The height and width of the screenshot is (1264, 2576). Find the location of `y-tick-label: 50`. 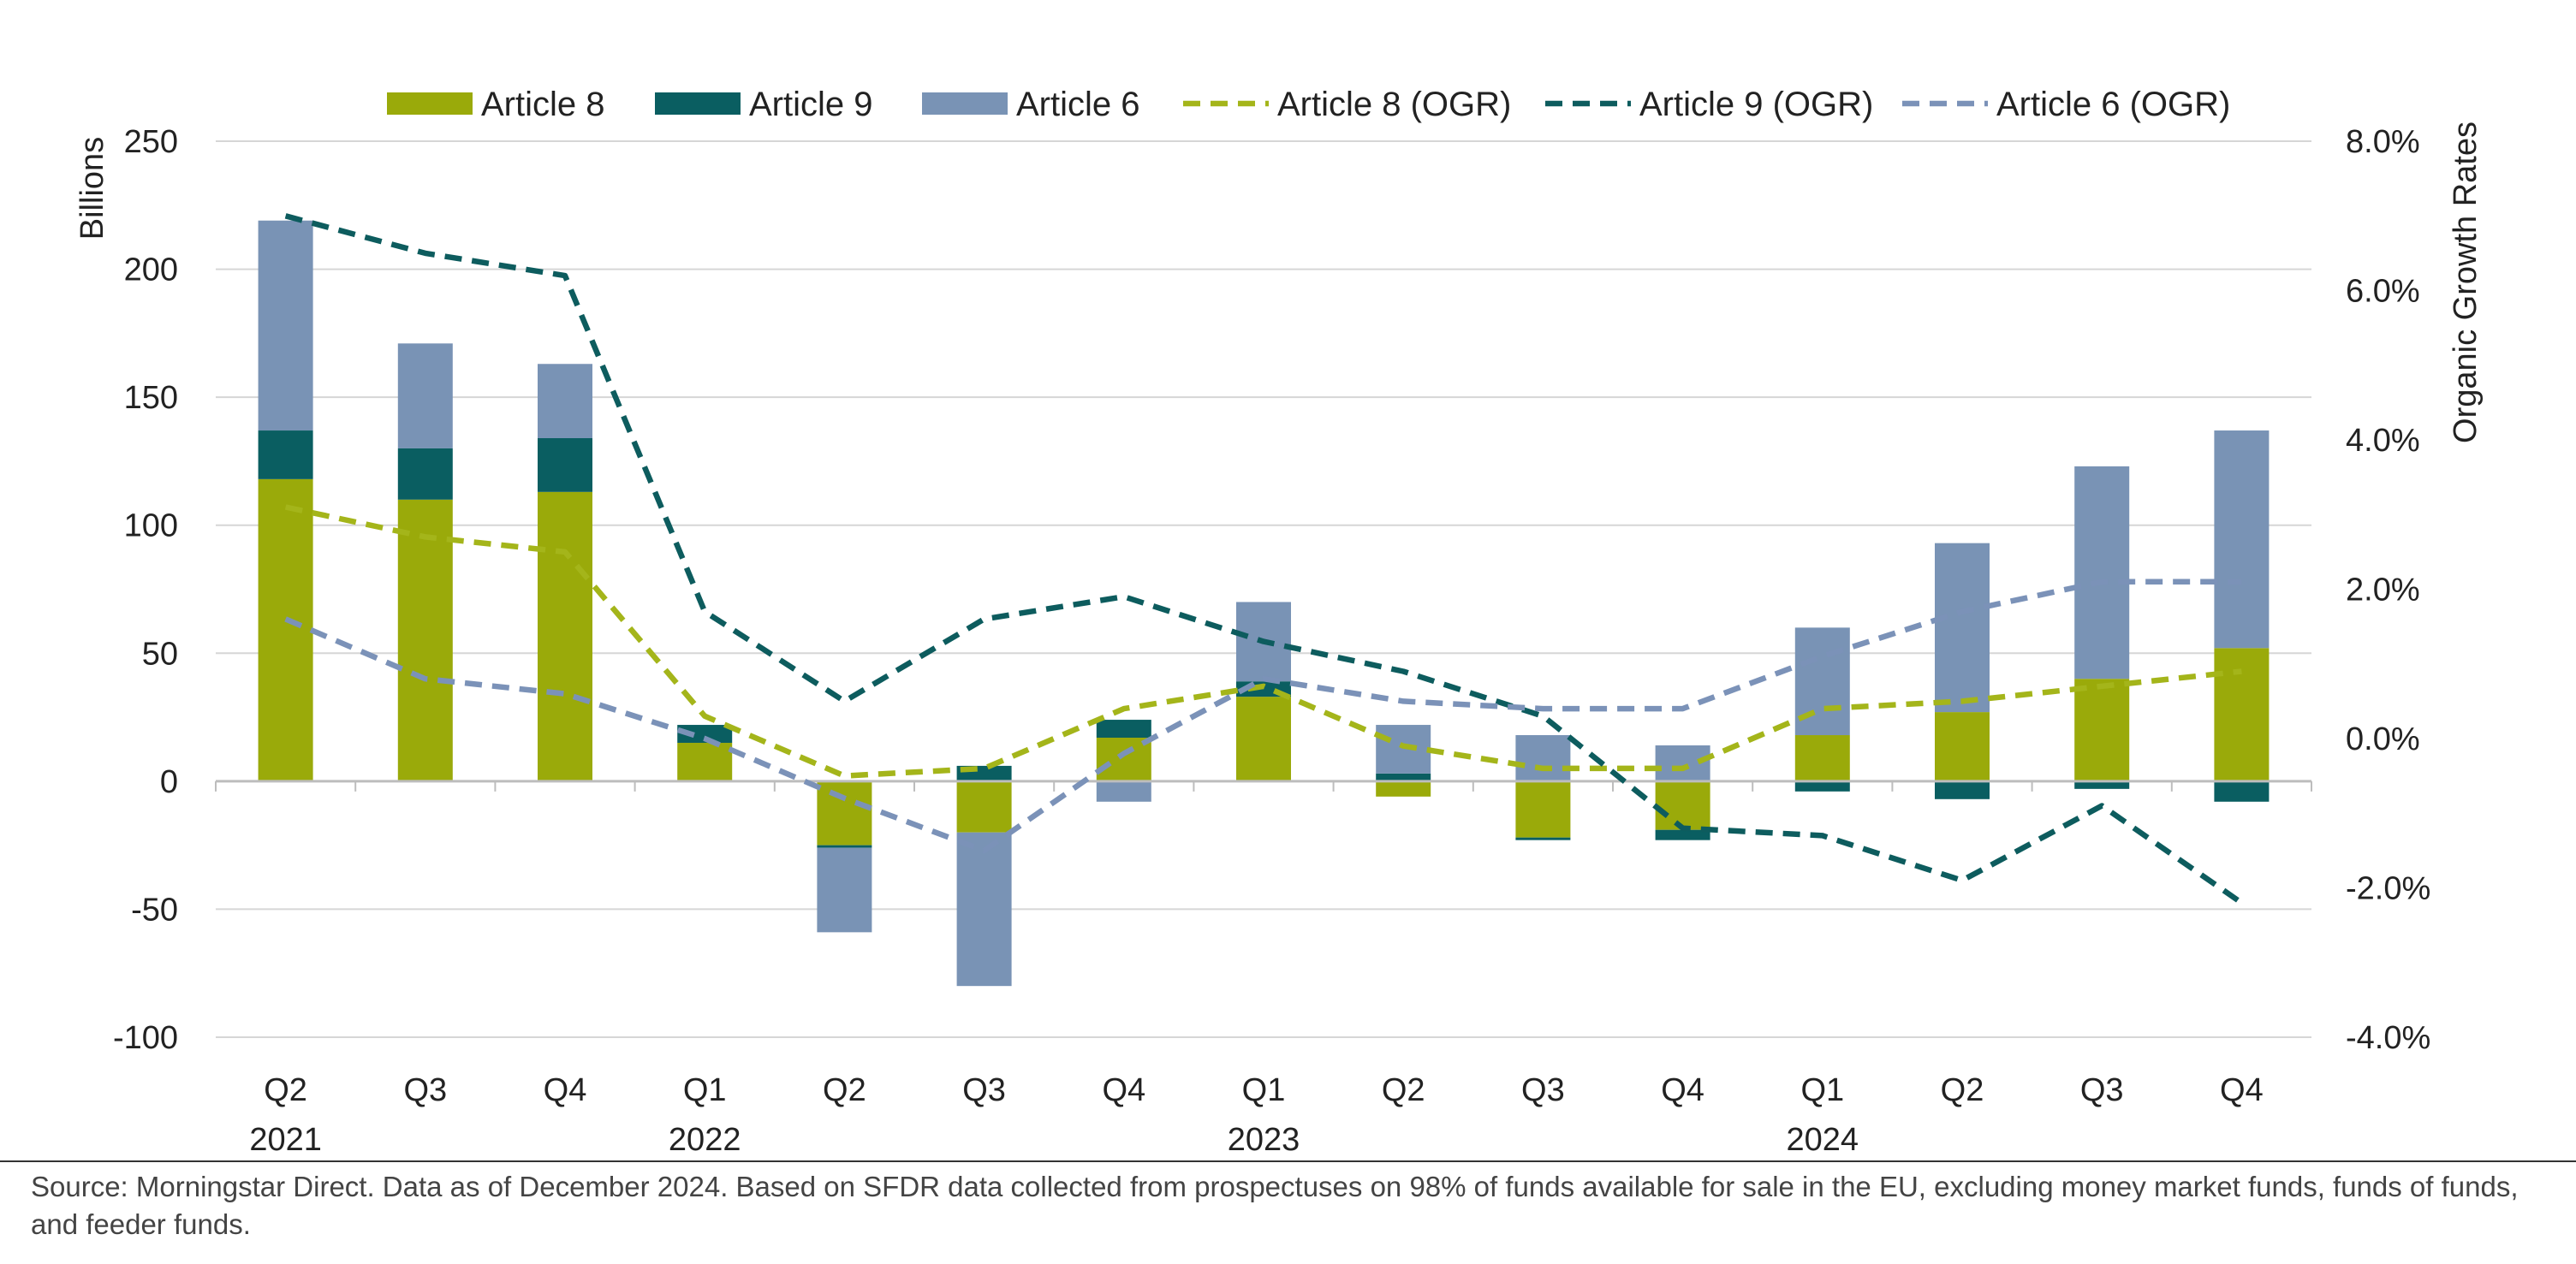

y-tick-label: 50 is located at coordinates (160, 654).